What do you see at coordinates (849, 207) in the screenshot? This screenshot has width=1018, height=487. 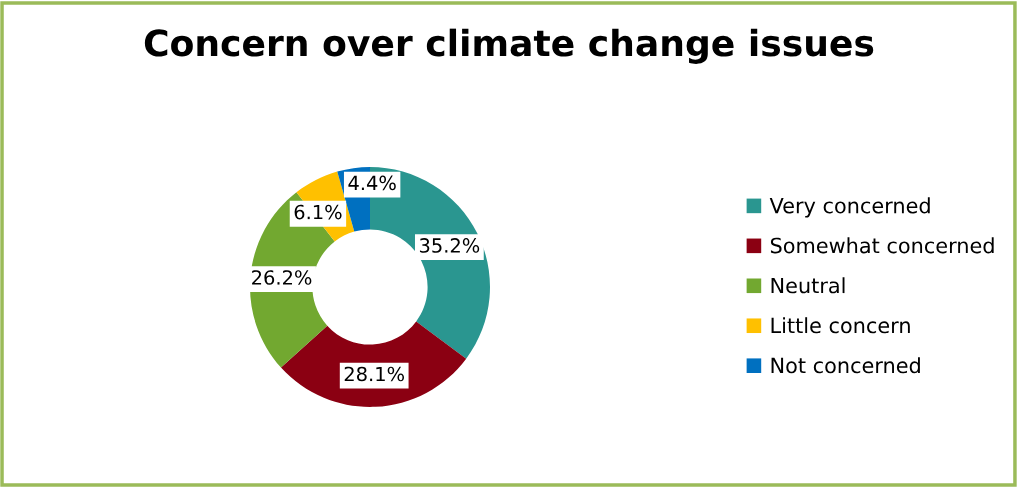 I see `legend-label: Very concerned` at bounding box center [849, 207].